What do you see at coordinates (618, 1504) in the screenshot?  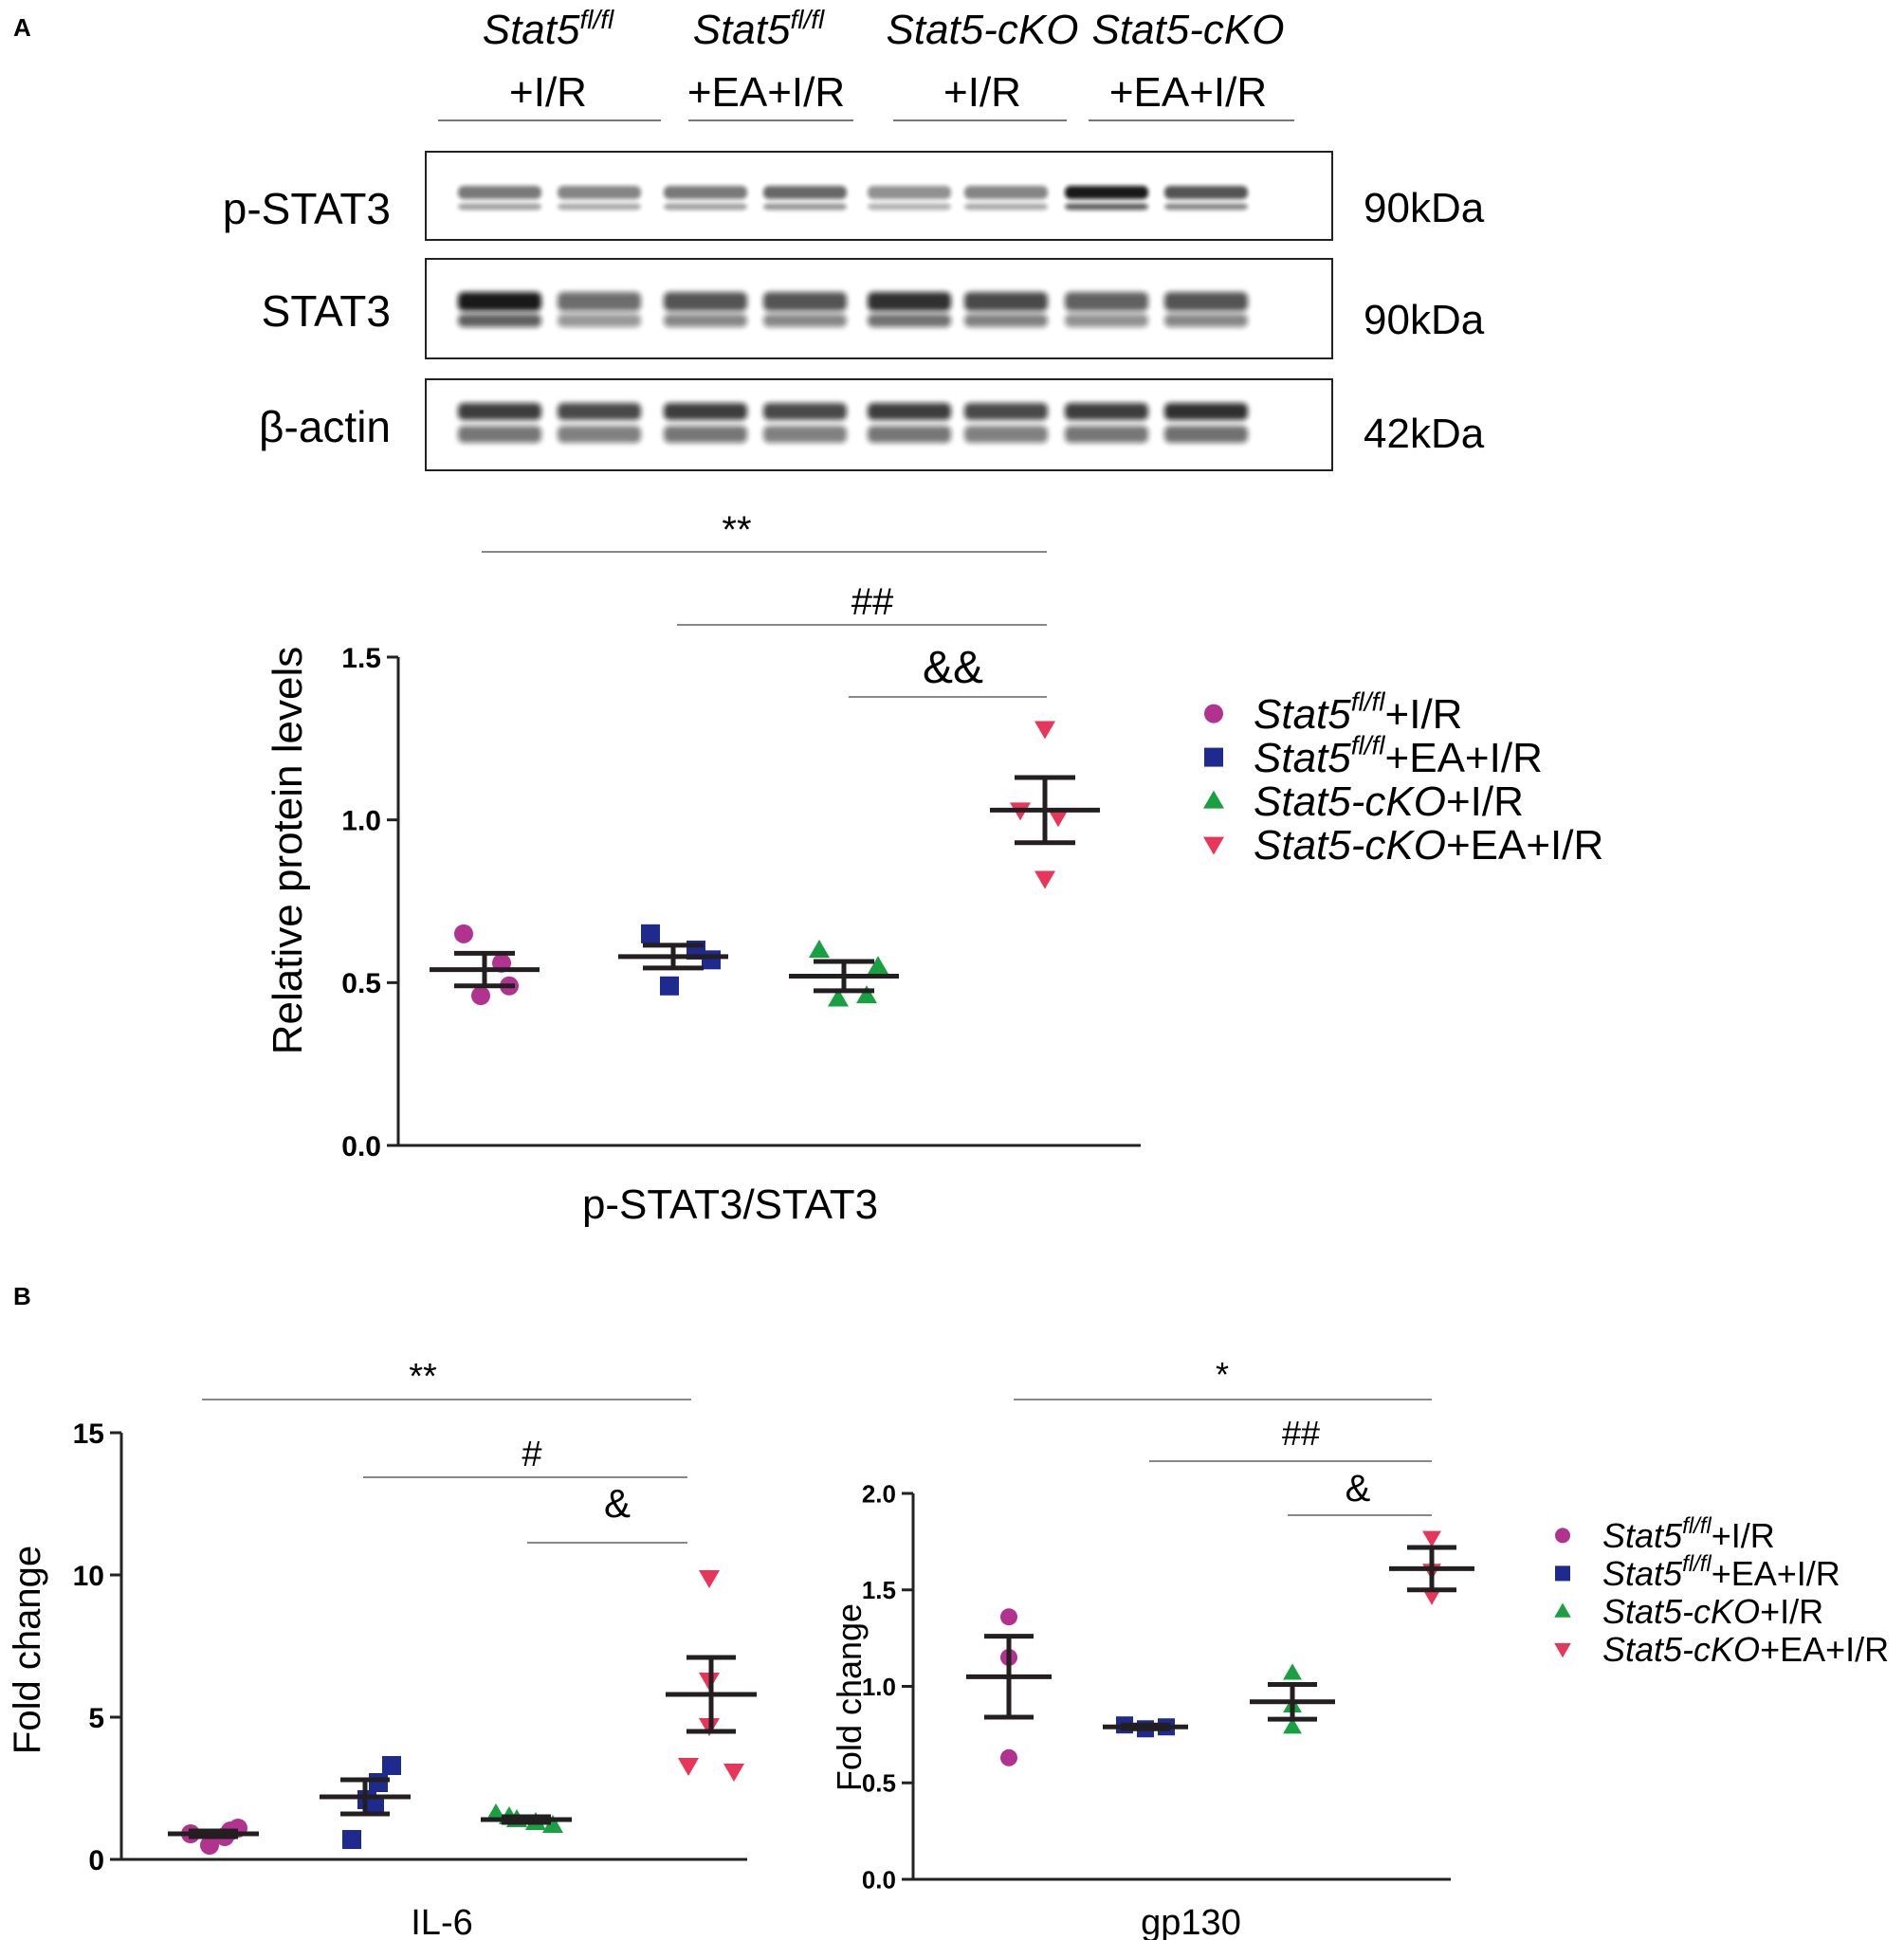 I see `il6-sig-label-3: &` at bounding box center [618, 1504].